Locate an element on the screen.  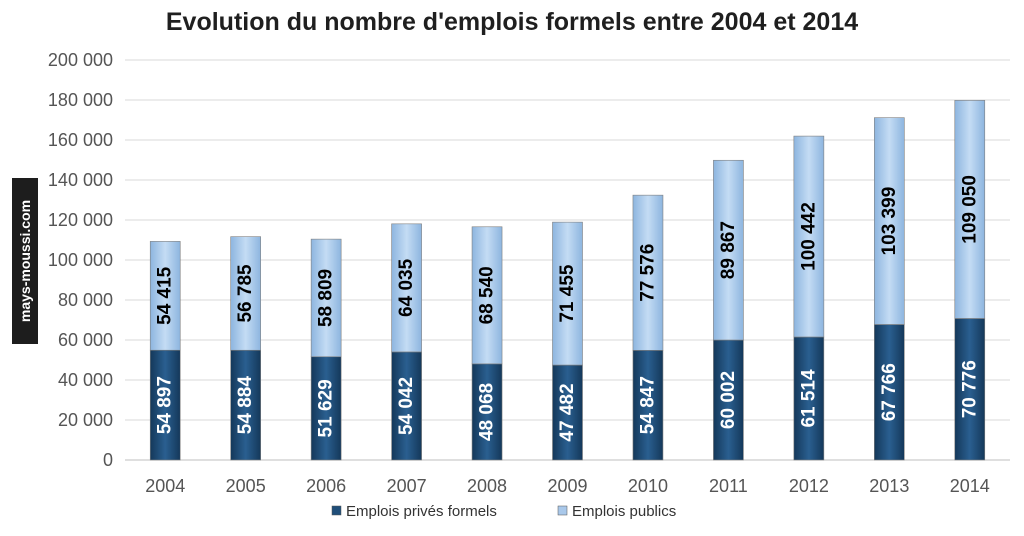
data-label: 89 867 is located at coordinates (728, 250).